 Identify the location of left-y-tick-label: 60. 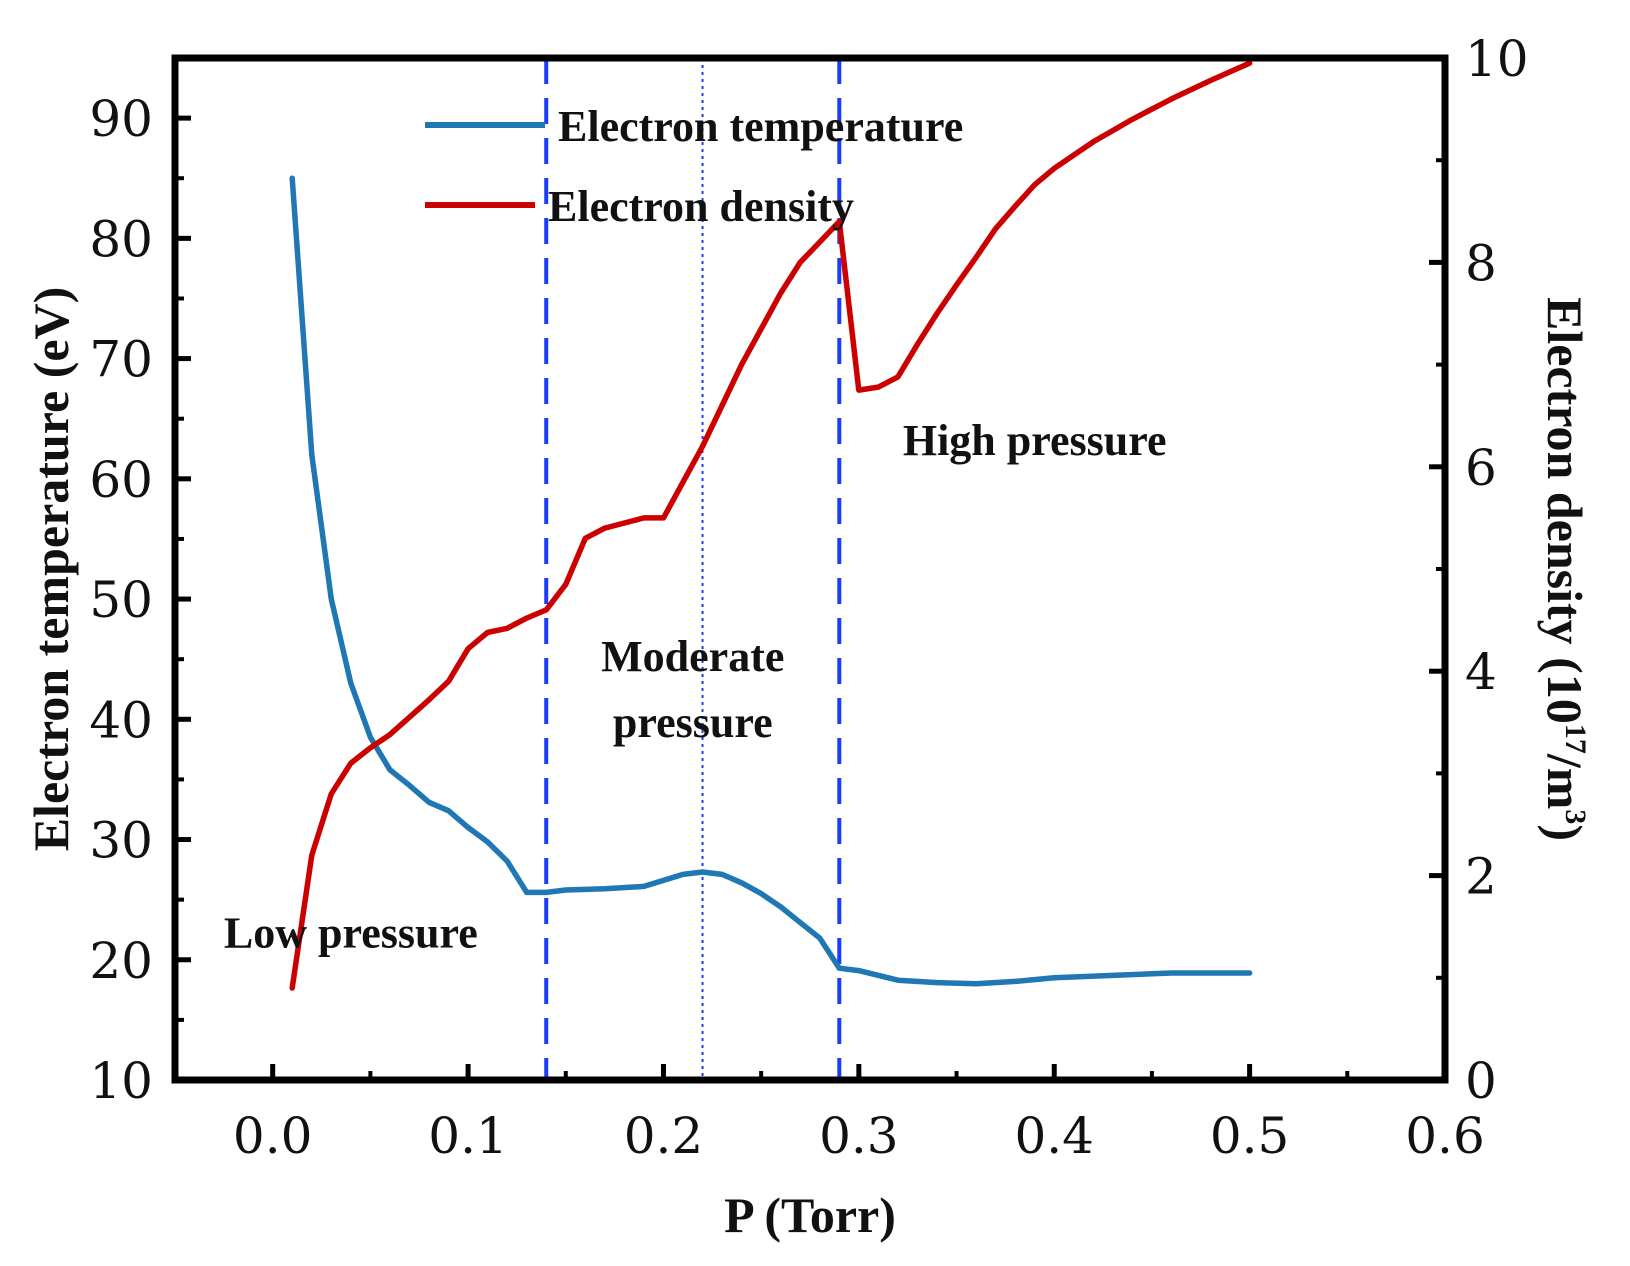
(121, 480).